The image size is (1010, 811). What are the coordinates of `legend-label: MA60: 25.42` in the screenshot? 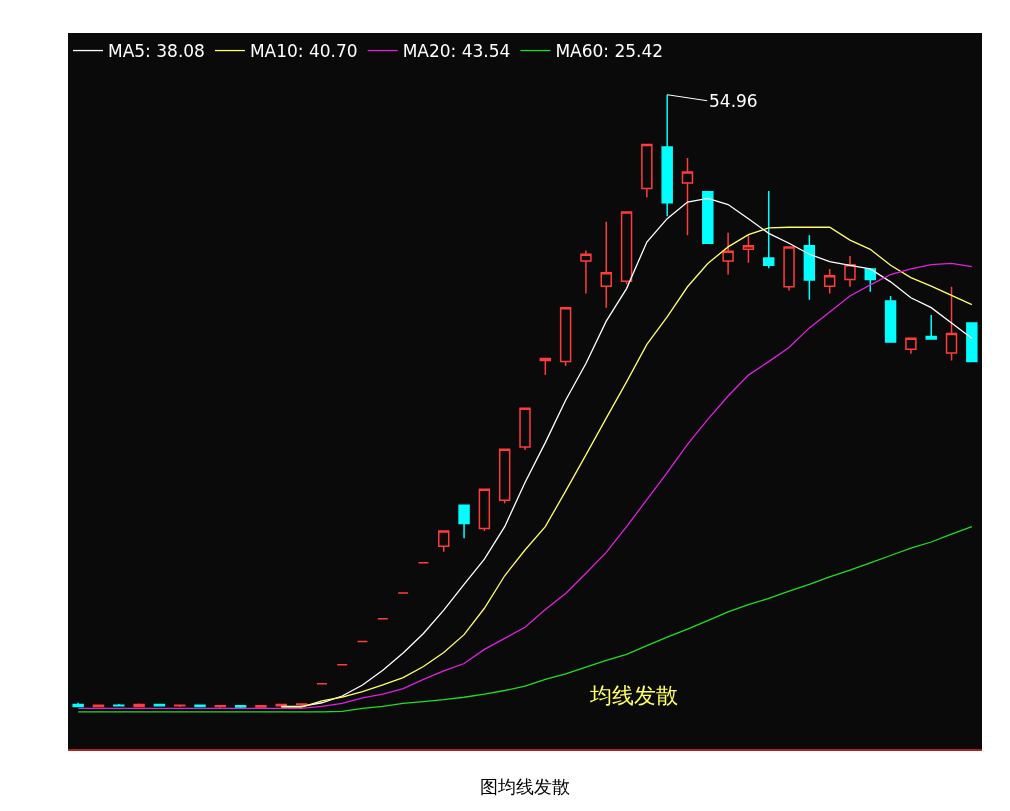 It's located at (609, 51).